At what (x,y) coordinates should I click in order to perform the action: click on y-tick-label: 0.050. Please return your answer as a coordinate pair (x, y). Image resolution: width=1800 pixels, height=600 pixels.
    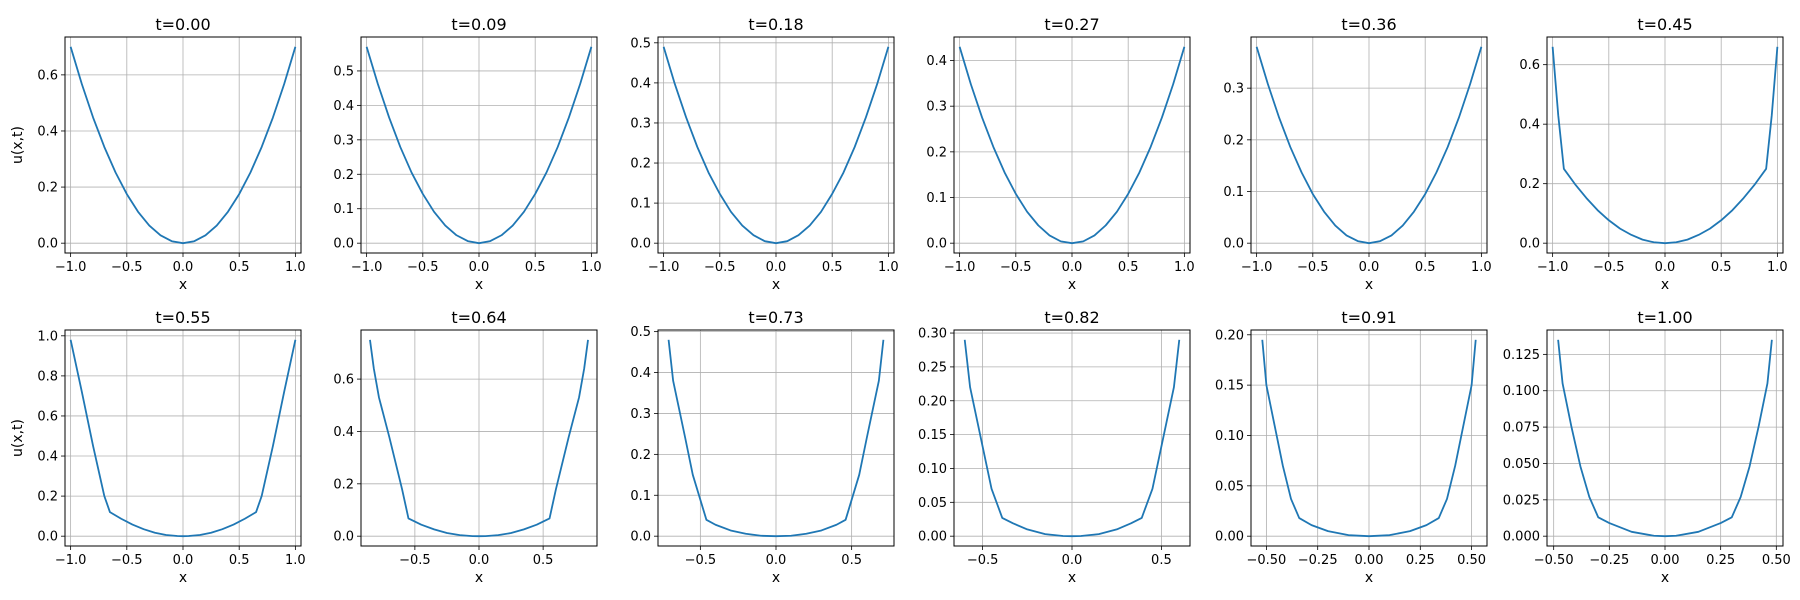
    Looking at the image, I should click on (1521, 464).